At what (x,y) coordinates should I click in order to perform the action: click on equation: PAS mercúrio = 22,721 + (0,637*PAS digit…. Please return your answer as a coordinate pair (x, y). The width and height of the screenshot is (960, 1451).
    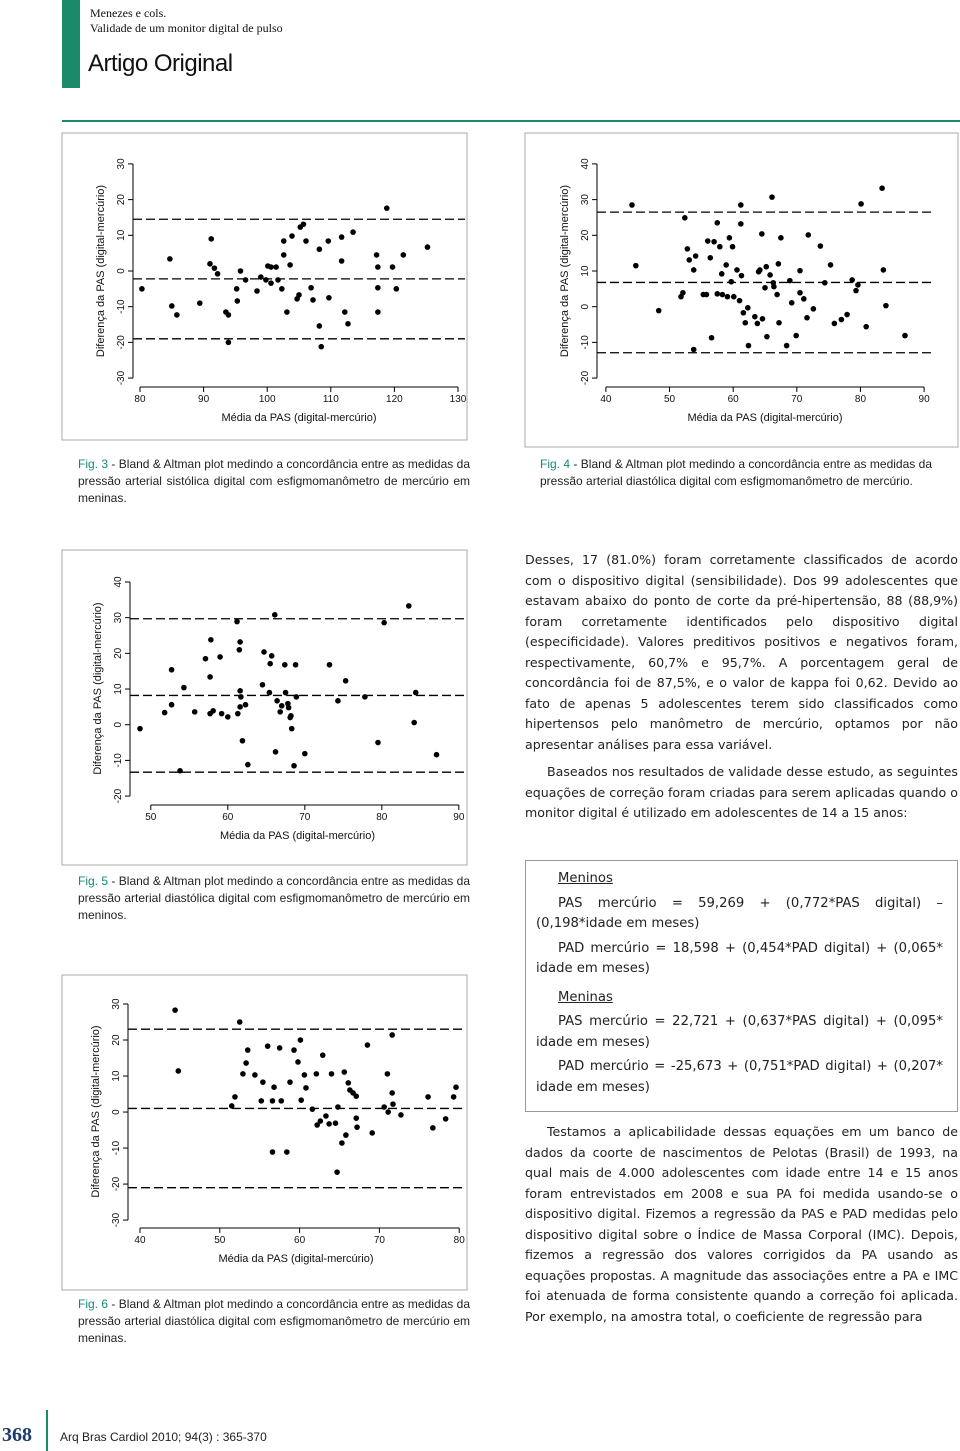
    Looking at the image, I should click on (739, 1032).